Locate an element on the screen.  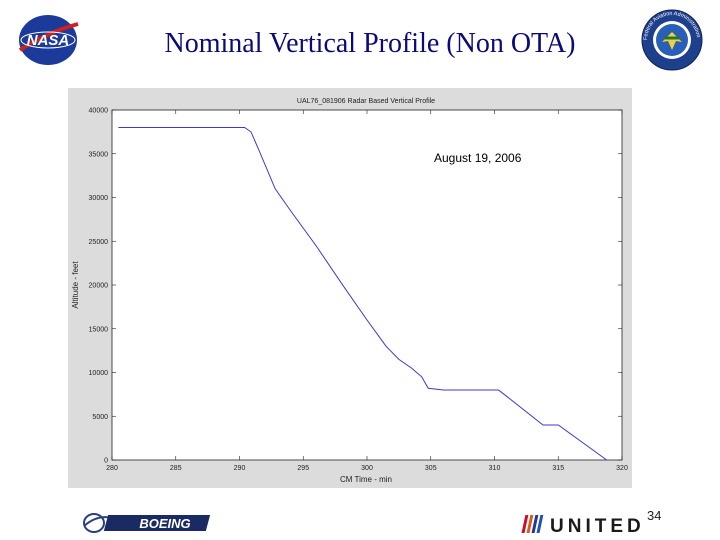
y-tick-label: 30000 is located at coordinates (99, 198).